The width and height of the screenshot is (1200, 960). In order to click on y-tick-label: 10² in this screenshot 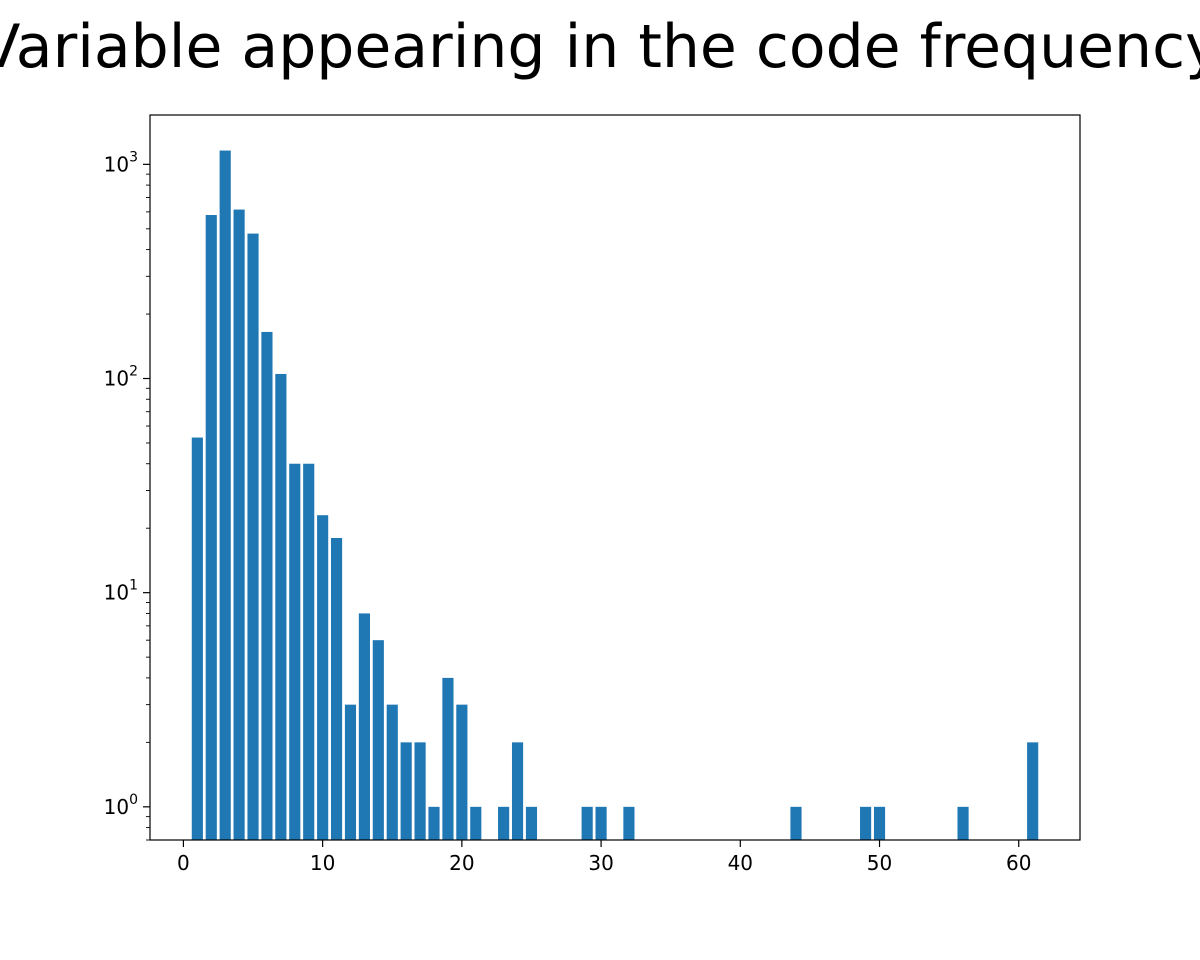, I will do `click(121, 377)`.